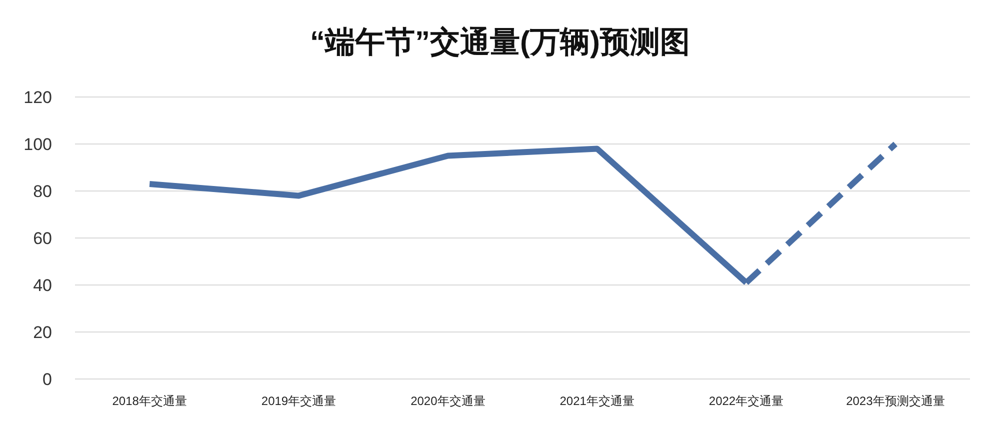 Image resolution: width=1000 pixels, height=429 pixels. I want to click on x-tick-label: 2022年交通量, so click(746, 401).